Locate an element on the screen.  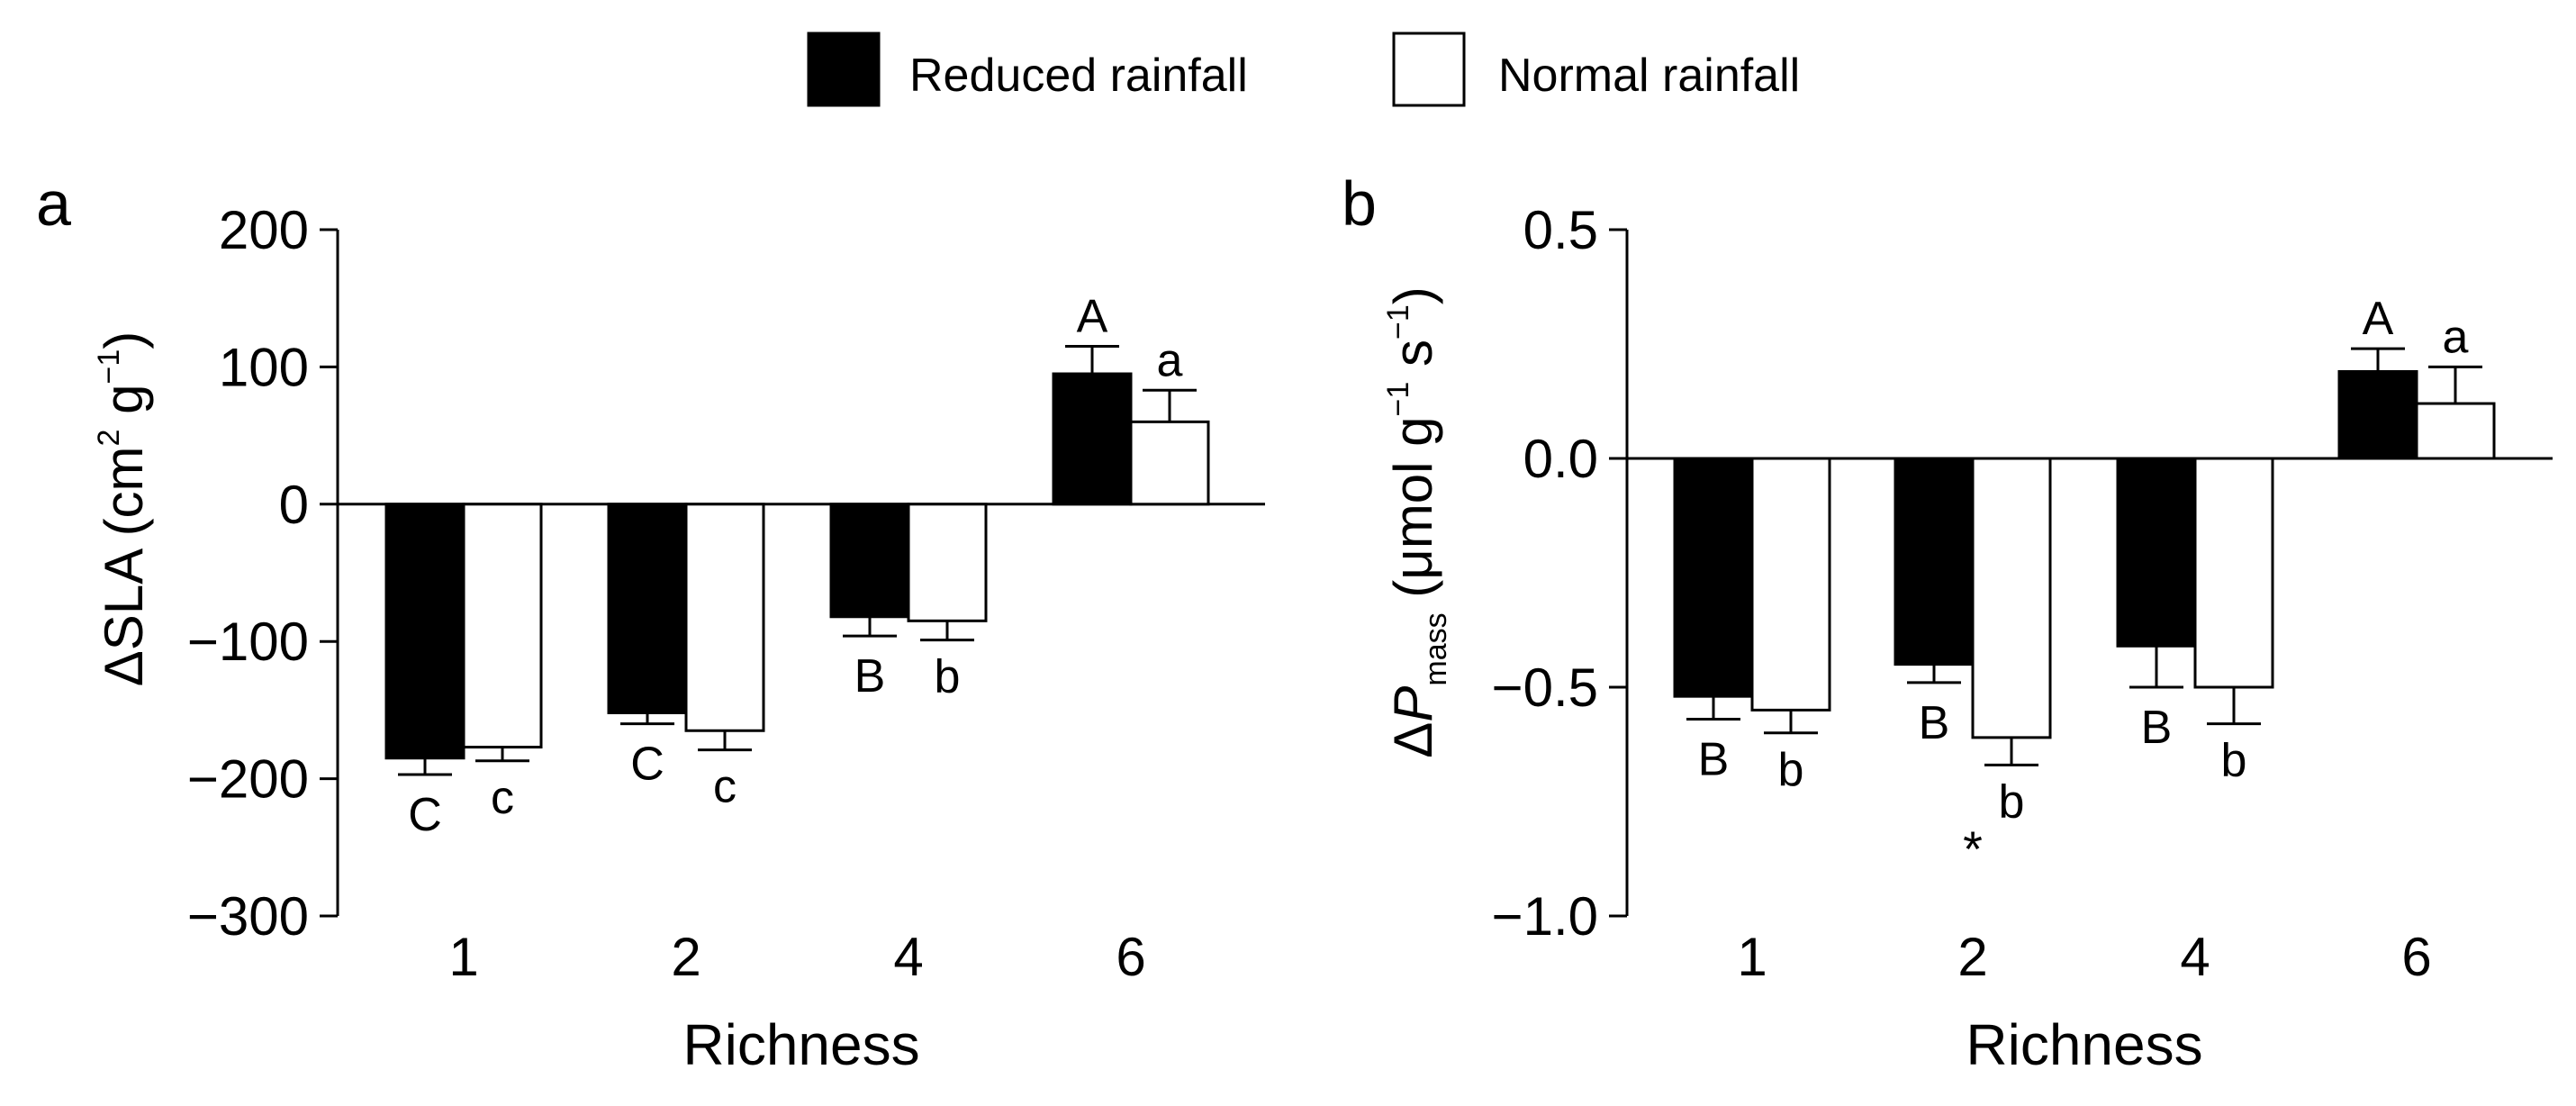
panel-b-ylabel-sup1: −1 is located at coordinates (1398, 399).